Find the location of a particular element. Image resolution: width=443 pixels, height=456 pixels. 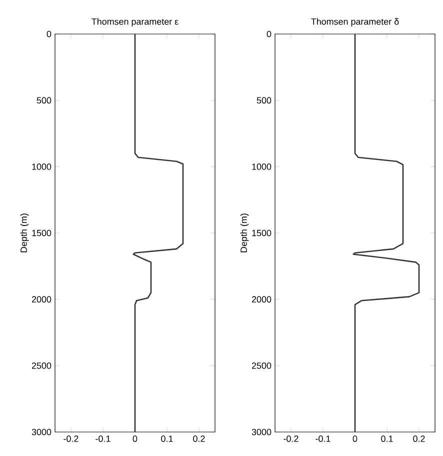

chart-title: Thomsen parameter δ is located at coordinates (355, 22).